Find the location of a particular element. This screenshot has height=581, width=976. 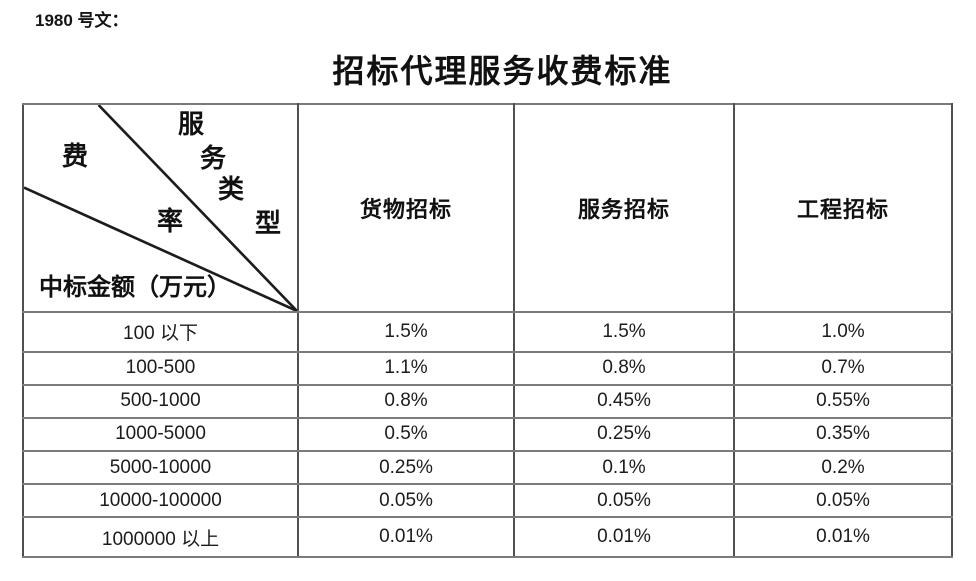

fee-rate-cell: 1.1% is located at coordinates (406, 368).